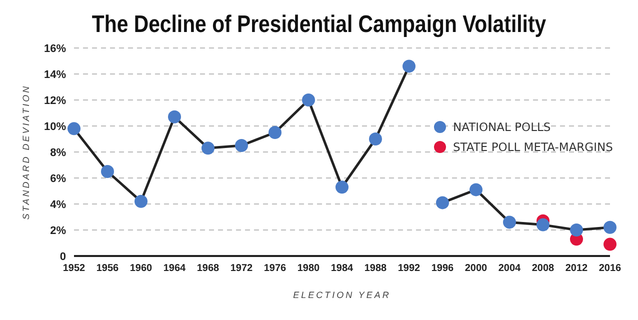 The image size is (638, 320). I want to click on x-tick-label: 2004, so click(510, 268).